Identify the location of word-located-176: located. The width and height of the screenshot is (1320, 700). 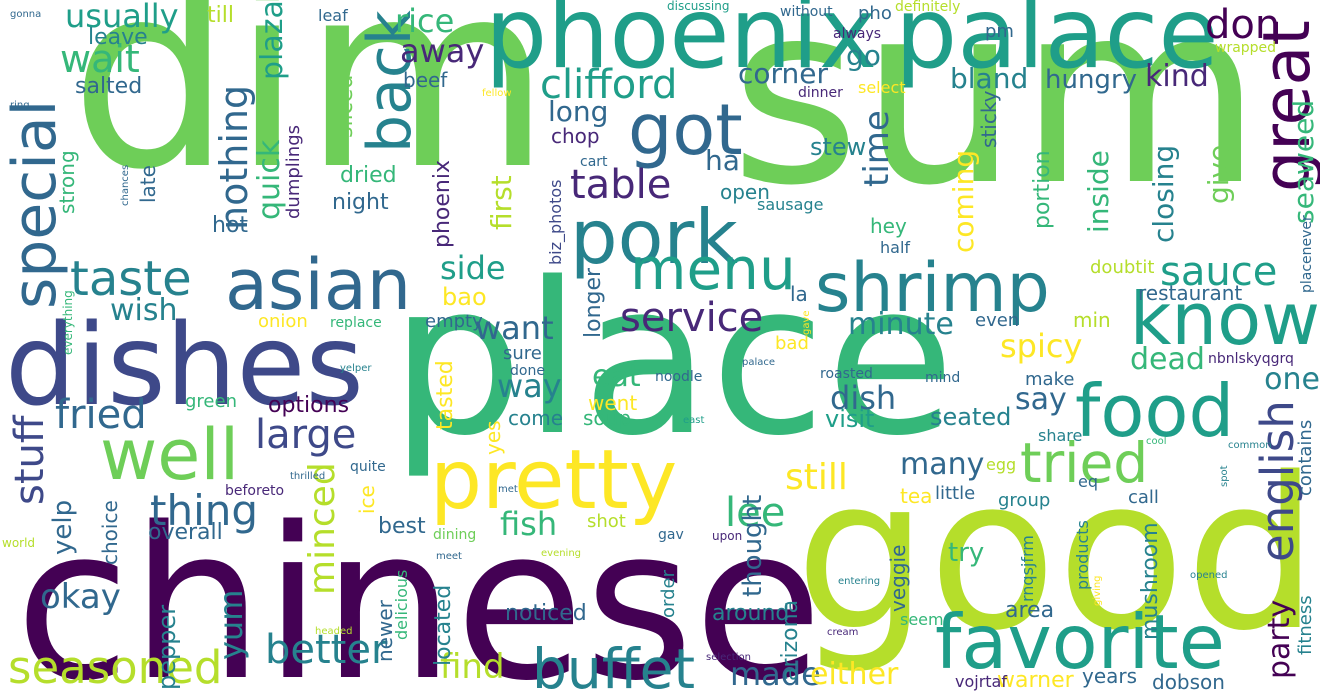
(443, 626).